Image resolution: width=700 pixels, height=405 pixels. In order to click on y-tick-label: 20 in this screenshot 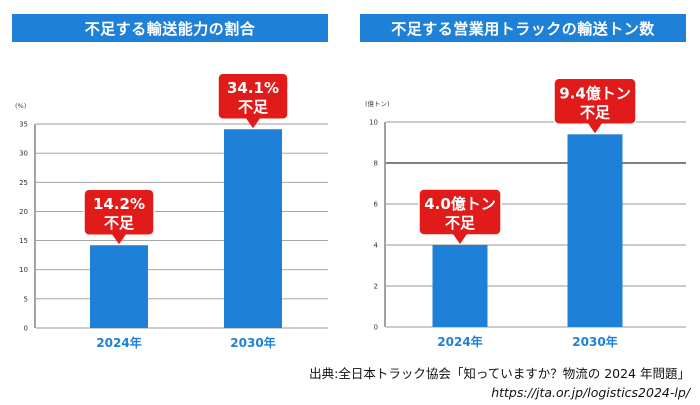, I will do `click(23, 212)`.